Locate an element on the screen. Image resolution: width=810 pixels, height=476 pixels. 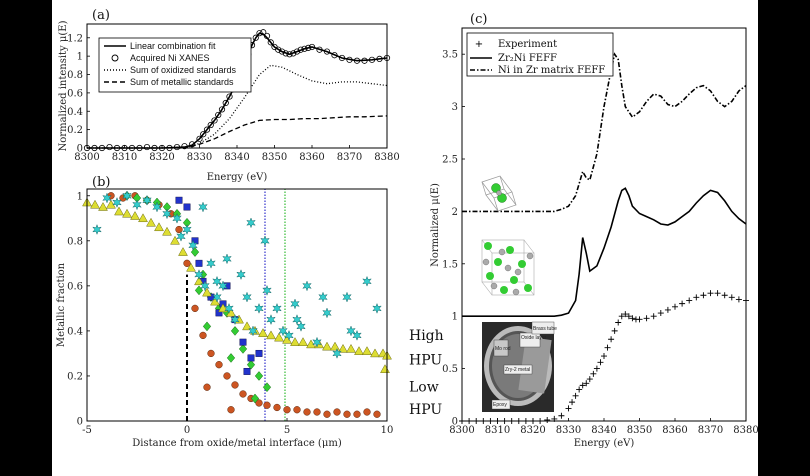
panel-c-ytick-label: 3 is located at coordinates (455, 107).